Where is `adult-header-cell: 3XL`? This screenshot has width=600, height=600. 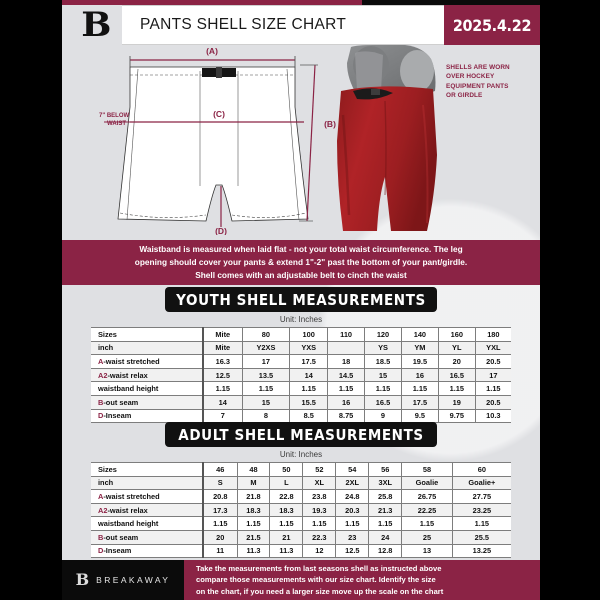 adult-header-cell: 3XL is located at coordinates (385, 483).